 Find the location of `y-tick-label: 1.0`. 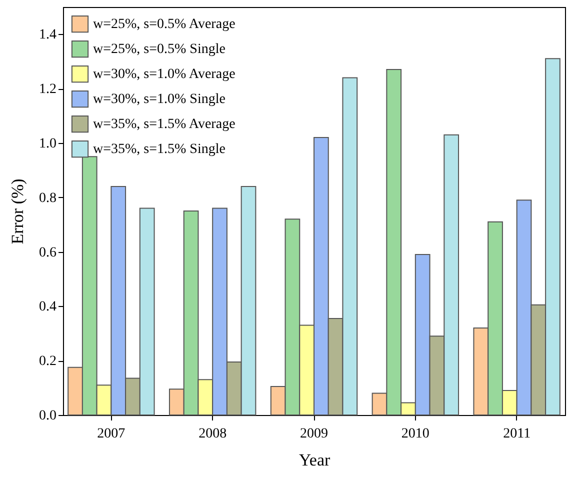

y-tick-label: 1.0 is located at coordinates (47, 144).